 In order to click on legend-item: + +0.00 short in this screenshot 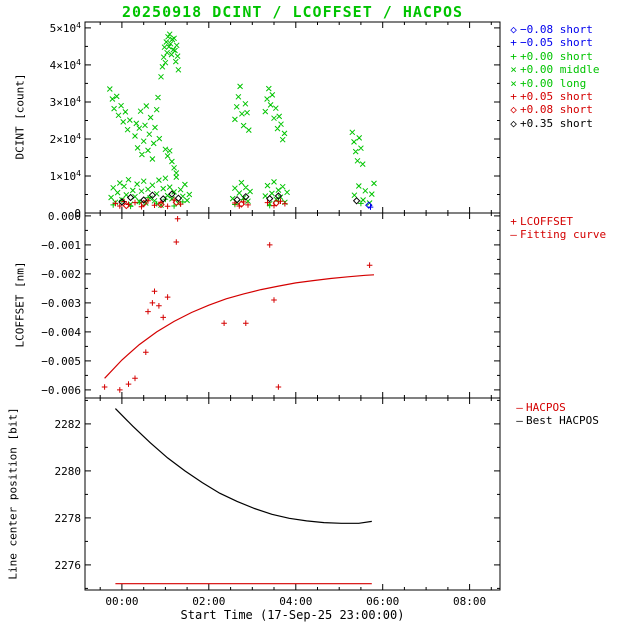, I will do `click(553, 56)`.